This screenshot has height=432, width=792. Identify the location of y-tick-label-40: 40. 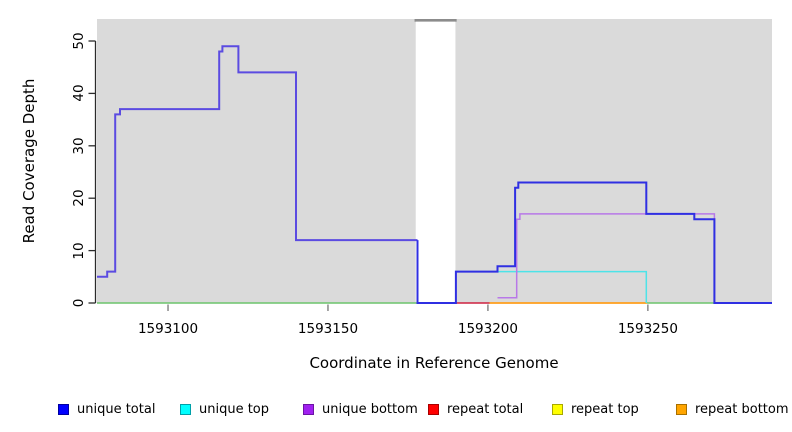
(79, 93).